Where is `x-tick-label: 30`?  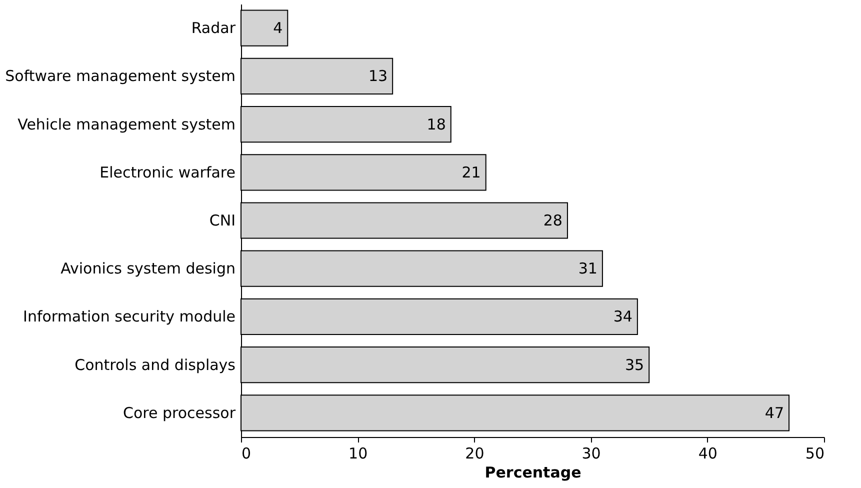 x-tick-label: 30 is located at coordinates (591, 453).